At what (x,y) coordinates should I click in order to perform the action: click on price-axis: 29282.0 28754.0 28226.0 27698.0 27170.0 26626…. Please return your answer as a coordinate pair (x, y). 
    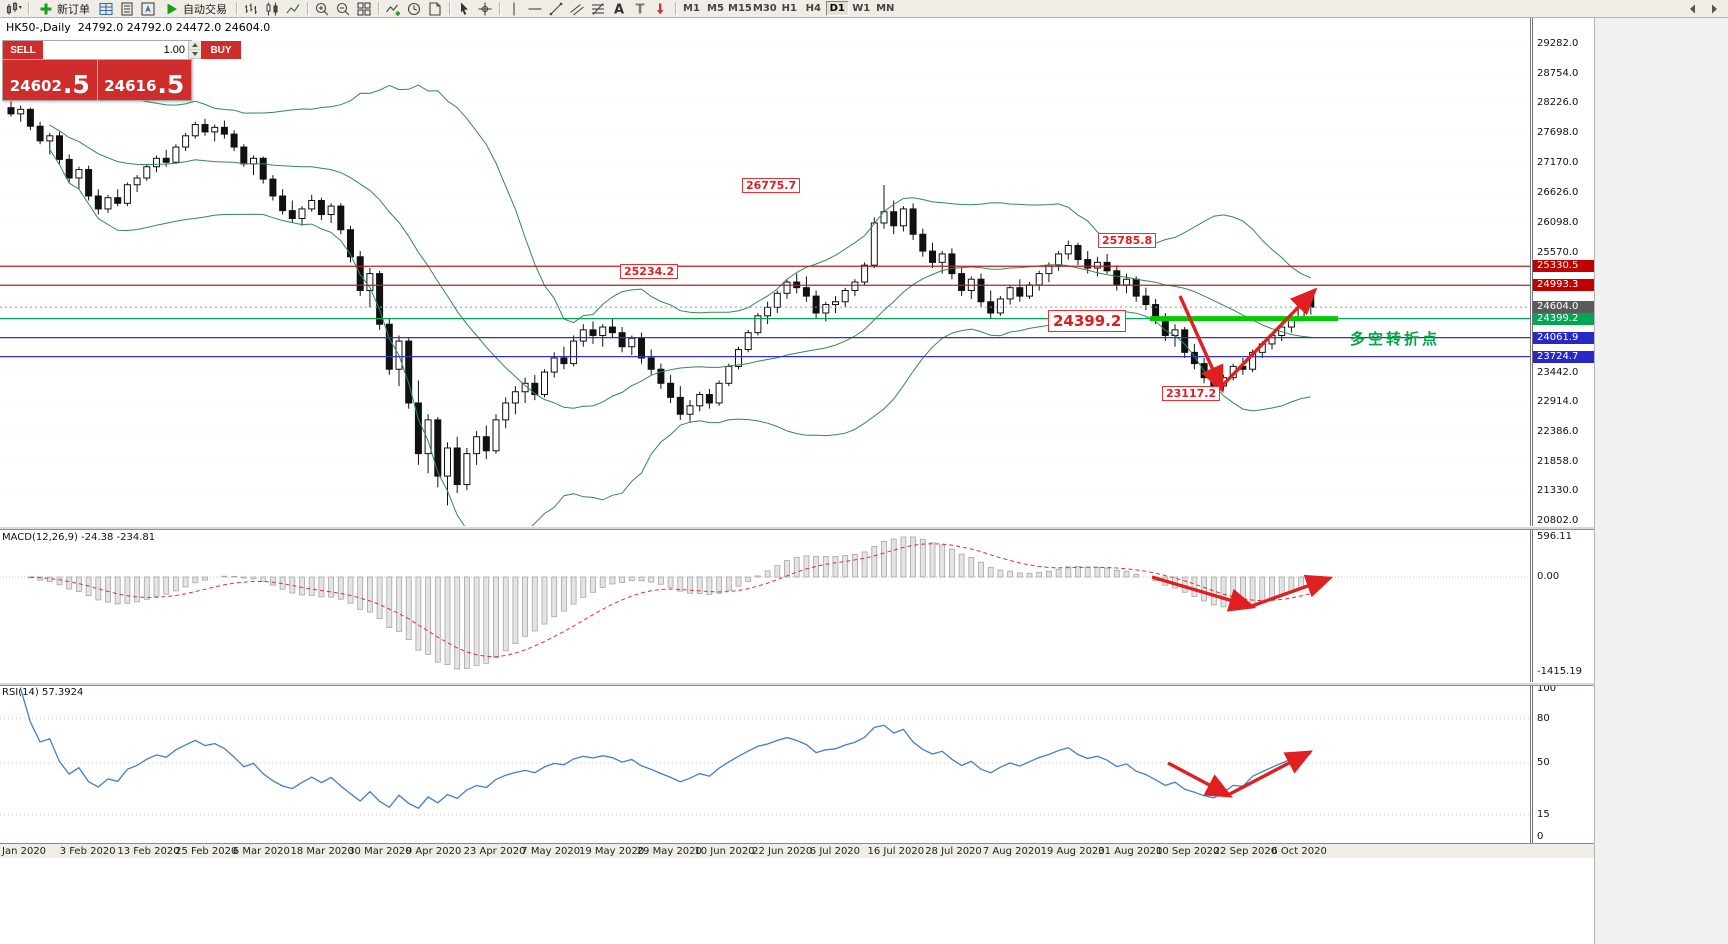
    Looking at the image, I should click on (1563, 430).